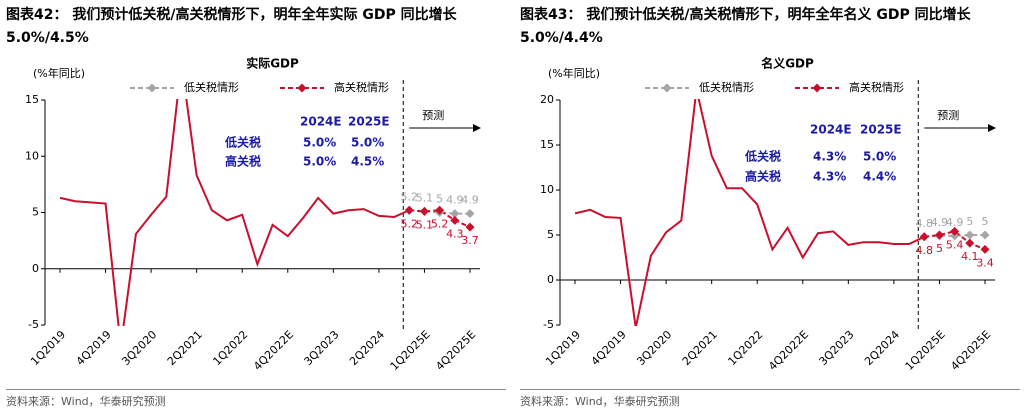 The width and height of the screenshot is (1024, 415). I want to click on annotation: 预测, so click(433, 115).